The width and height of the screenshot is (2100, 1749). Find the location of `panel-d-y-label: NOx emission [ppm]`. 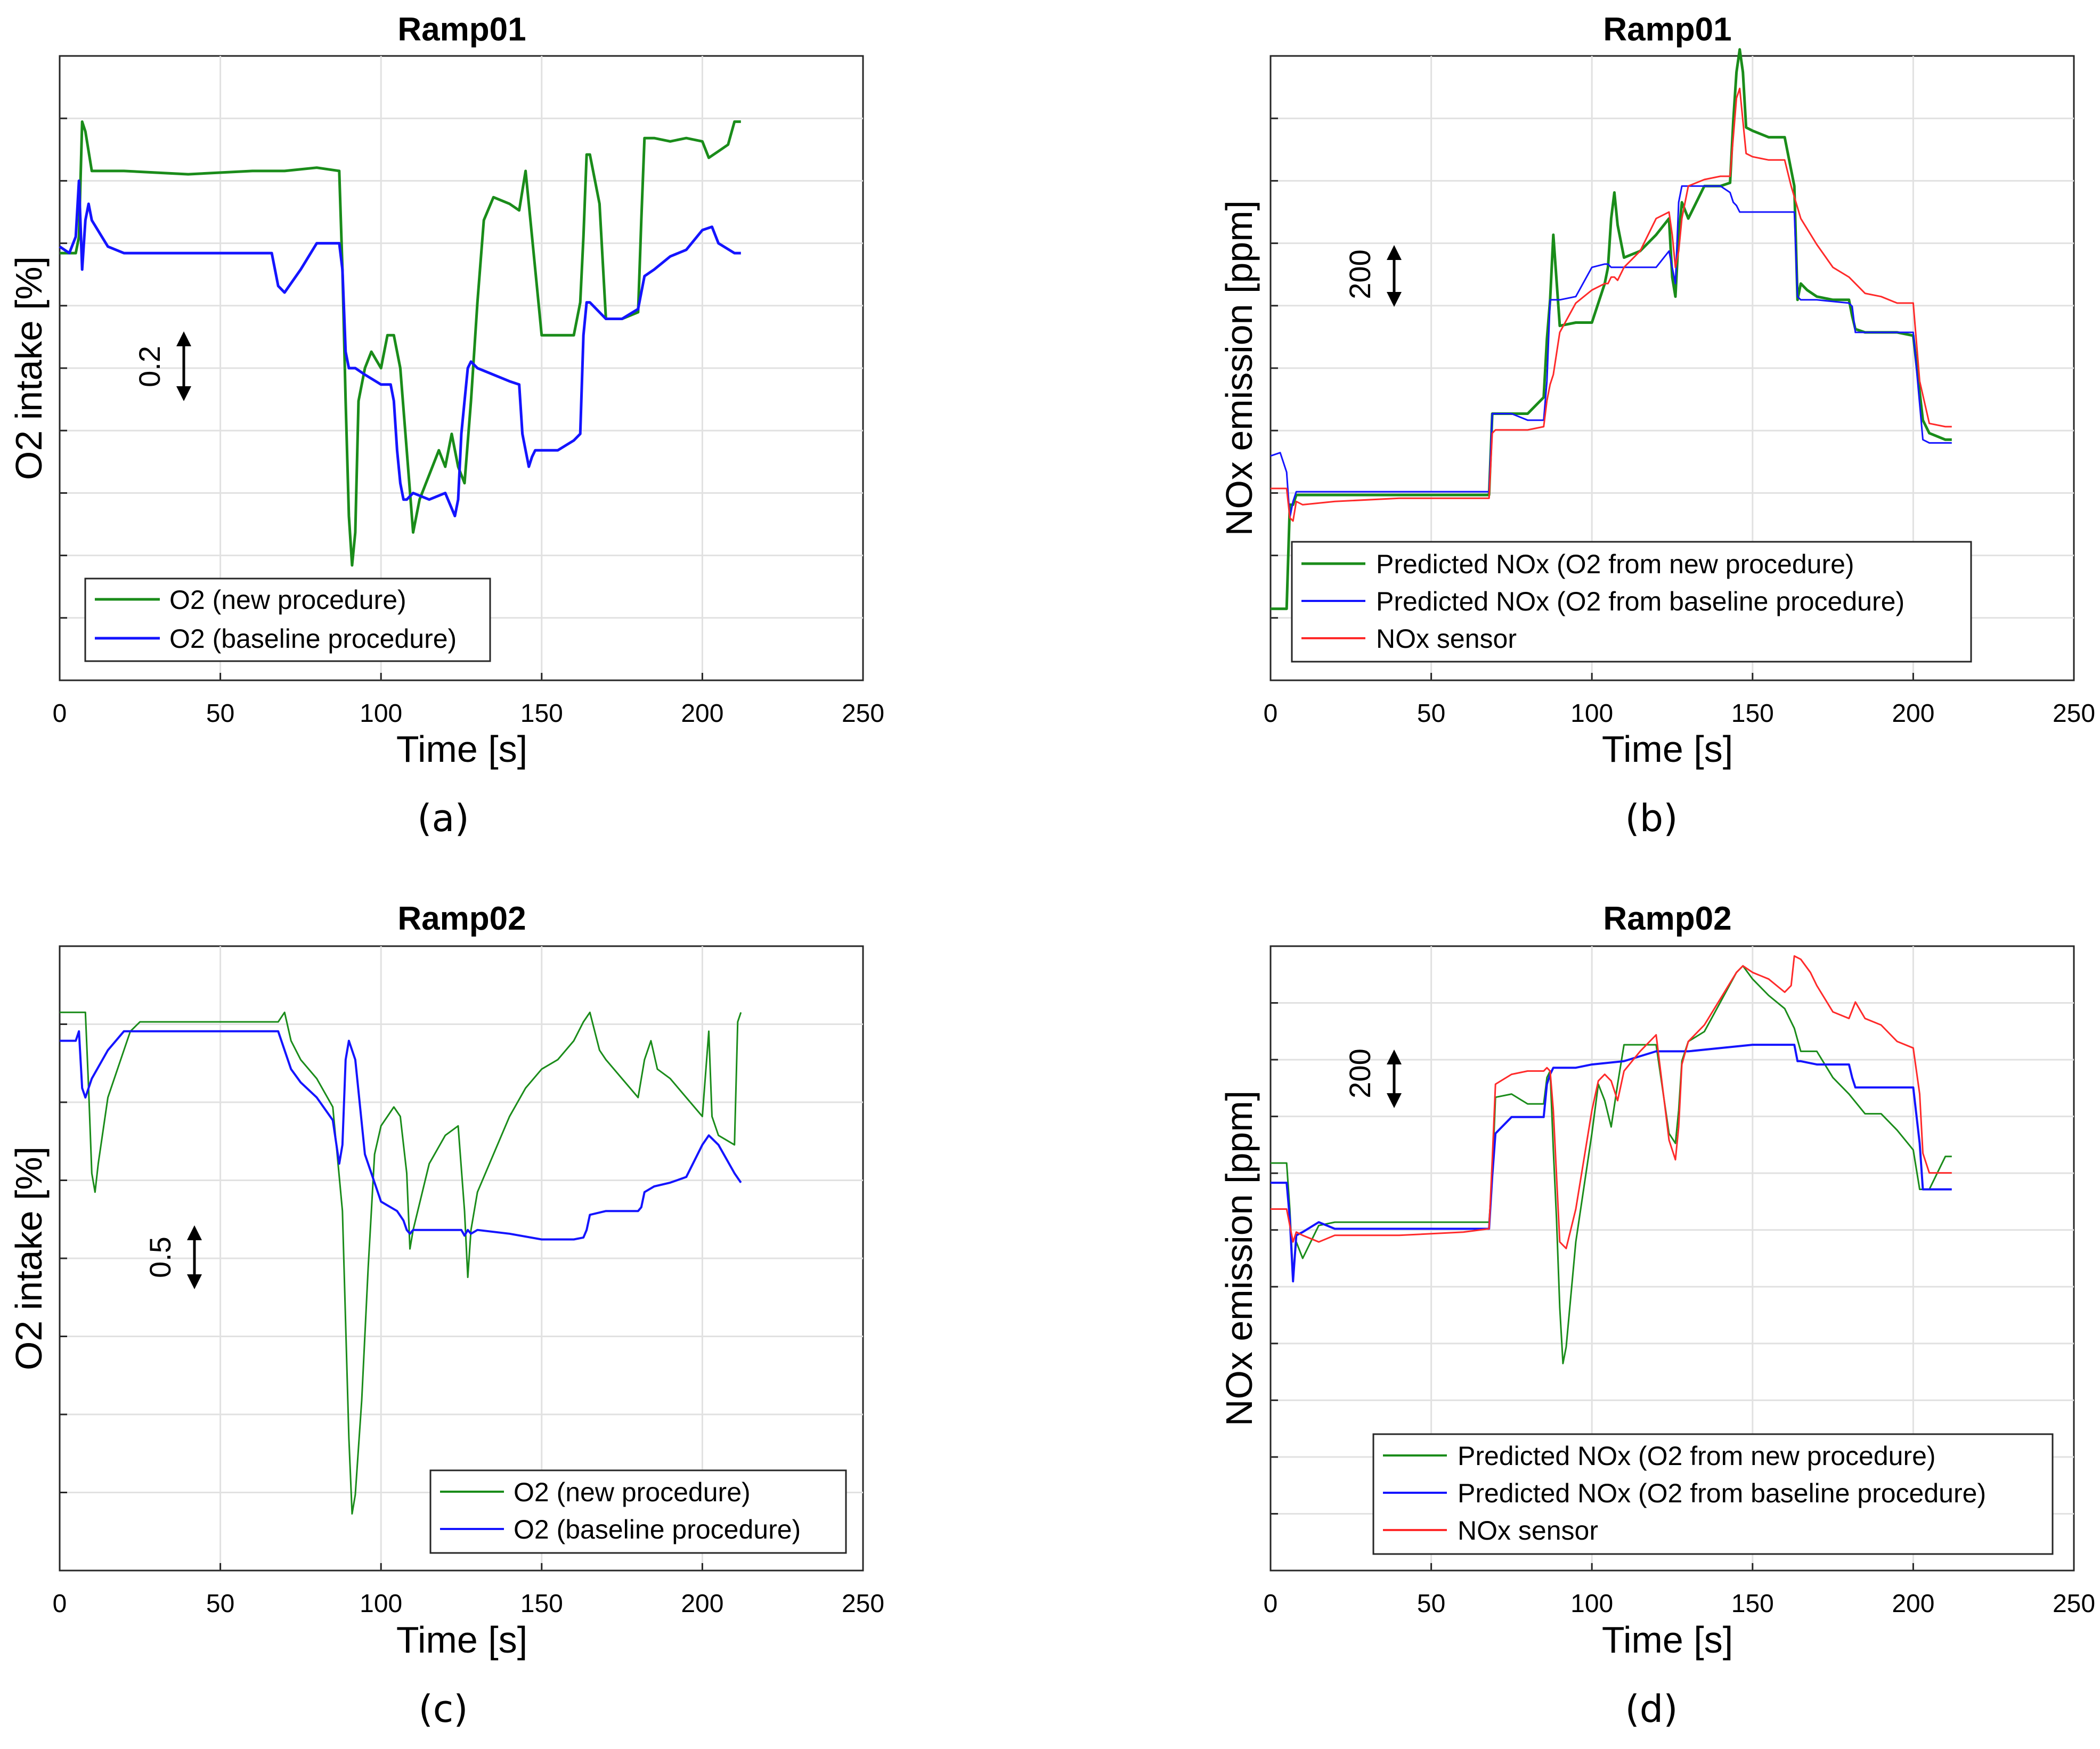

panel-d-y-label: NOx emission [ppm] is located at coordinates (1239, 1258).